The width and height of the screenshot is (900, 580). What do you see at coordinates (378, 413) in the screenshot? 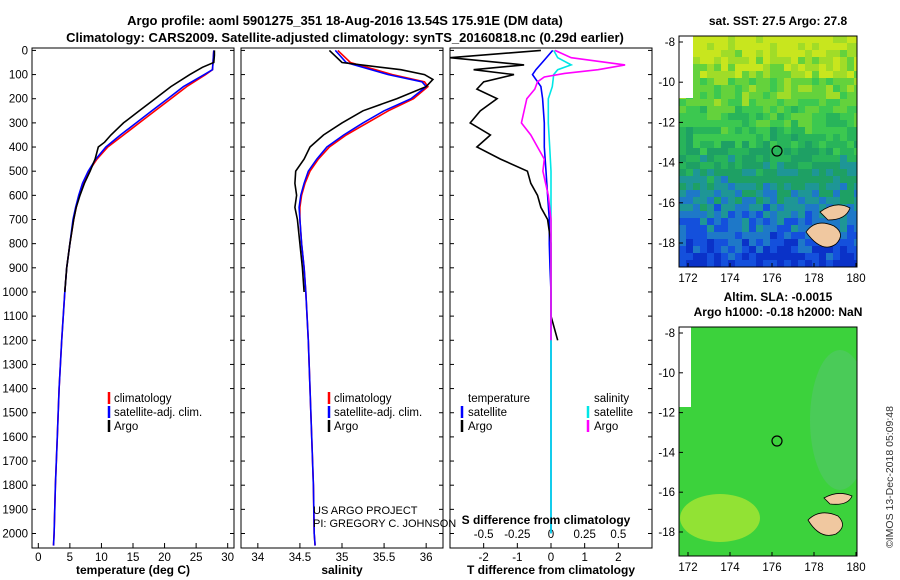
I see `legend-satellite-adj: satellite-adj. clim.` at bounding box center [378, 413].